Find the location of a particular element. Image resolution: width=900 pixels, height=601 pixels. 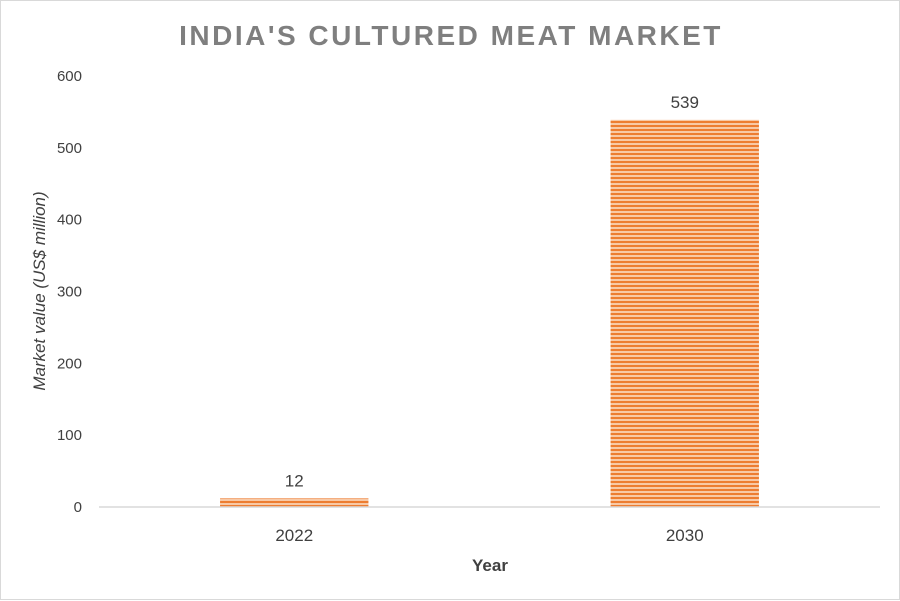

x-axis-title: Year is located at coordinates (490, 565).